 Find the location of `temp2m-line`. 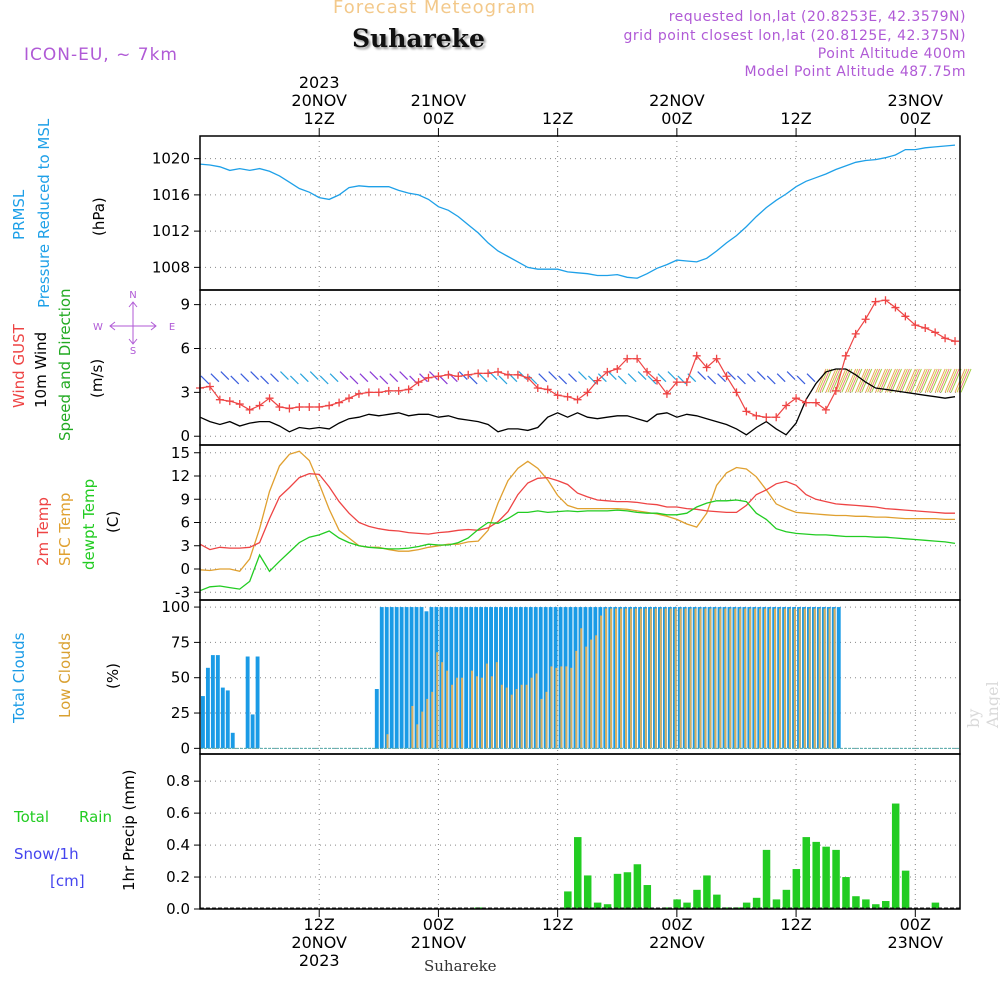

temp2m-line is located at coordinates (577, 512).